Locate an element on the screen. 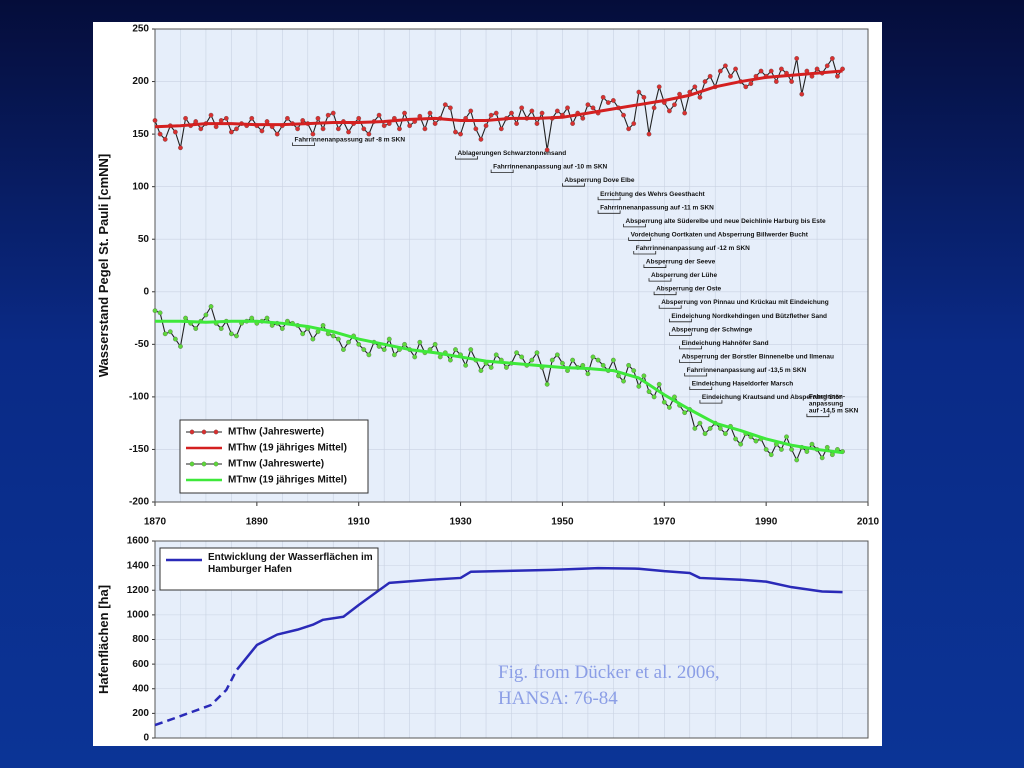 The image size is (1024, 768). y-tick-label: 1400 is located at coordinates (138, 565).